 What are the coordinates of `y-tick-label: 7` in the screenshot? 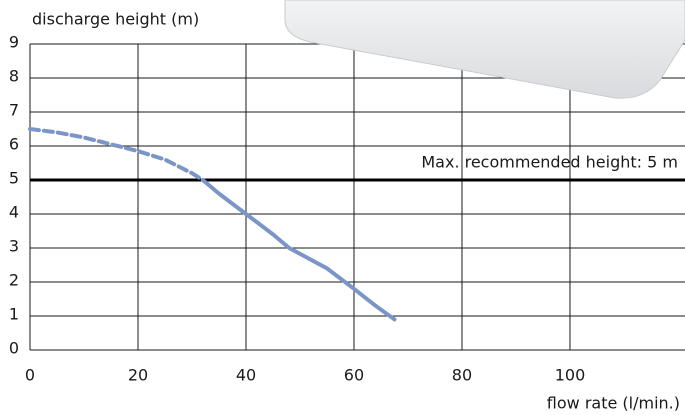 It's located at (14, 110).